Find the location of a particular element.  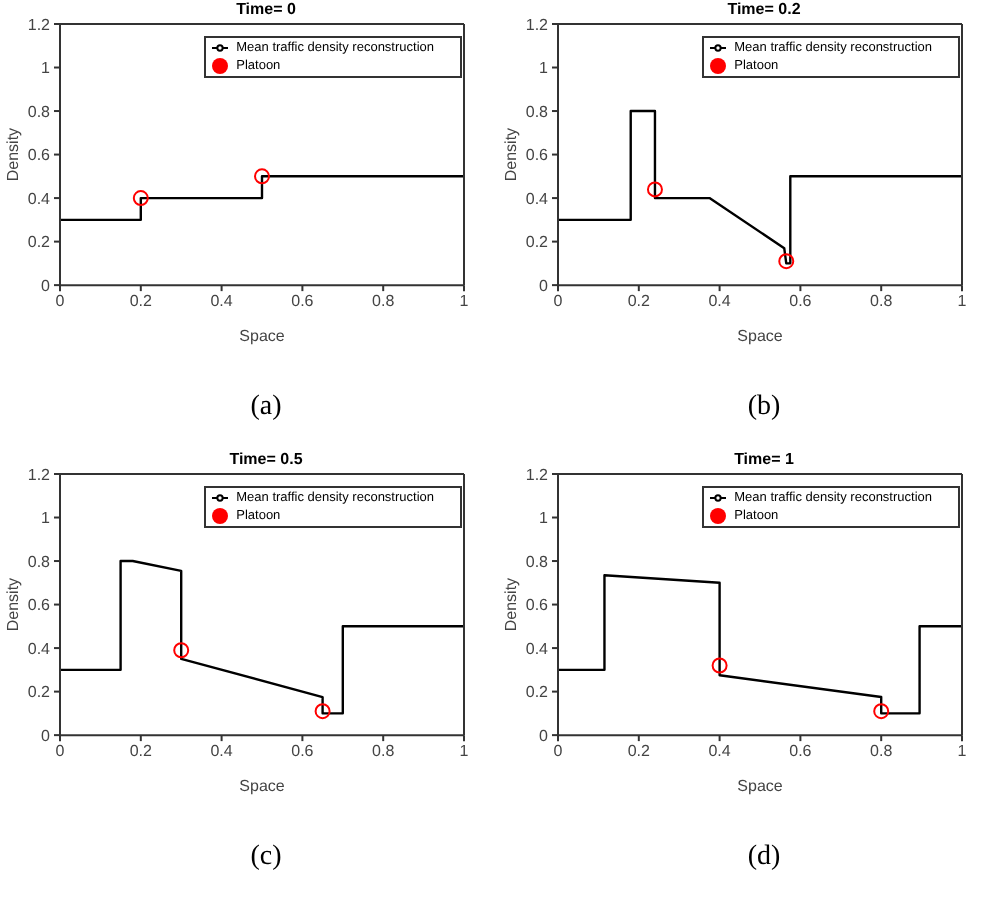

chart-title: Time= 0.2 is located at coordinates (764, 9).